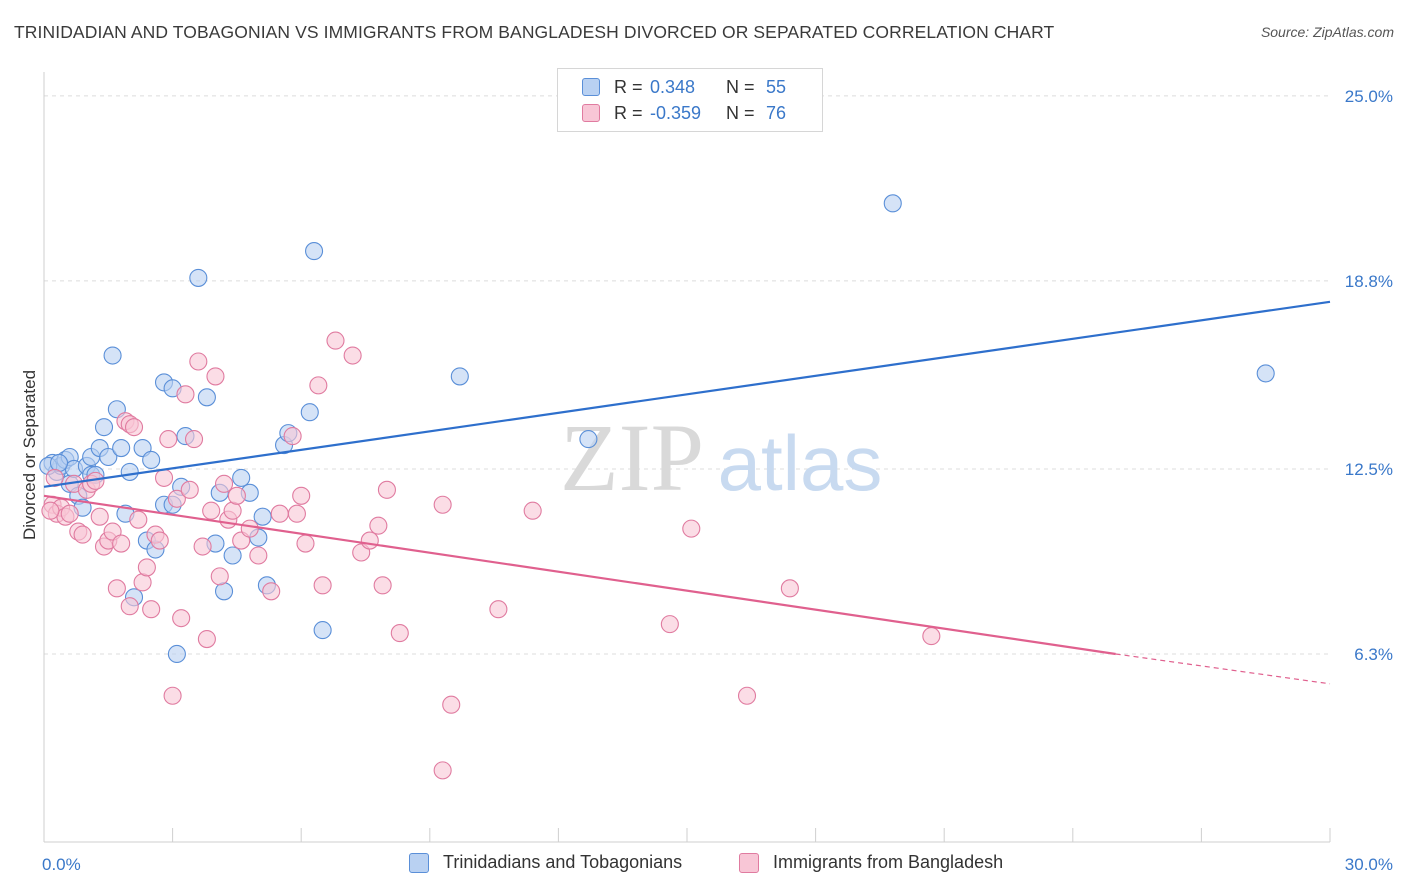  Describe the element at coordinates (1369, 281) in the screenshot. I see `y-tick-label: 18.8%` at that location.